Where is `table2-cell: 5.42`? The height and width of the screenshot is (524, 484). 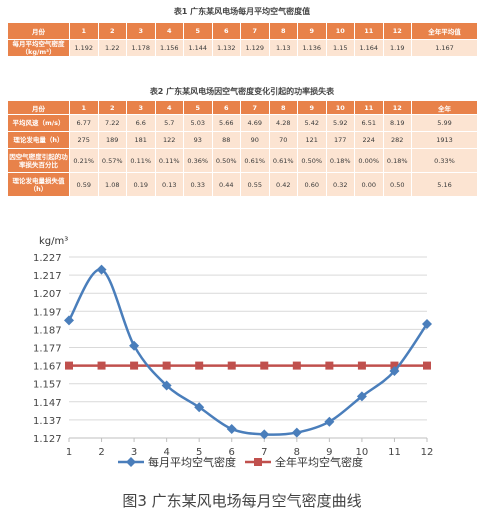 table2-cell: 5.42 is located at coordinates (312, 123).